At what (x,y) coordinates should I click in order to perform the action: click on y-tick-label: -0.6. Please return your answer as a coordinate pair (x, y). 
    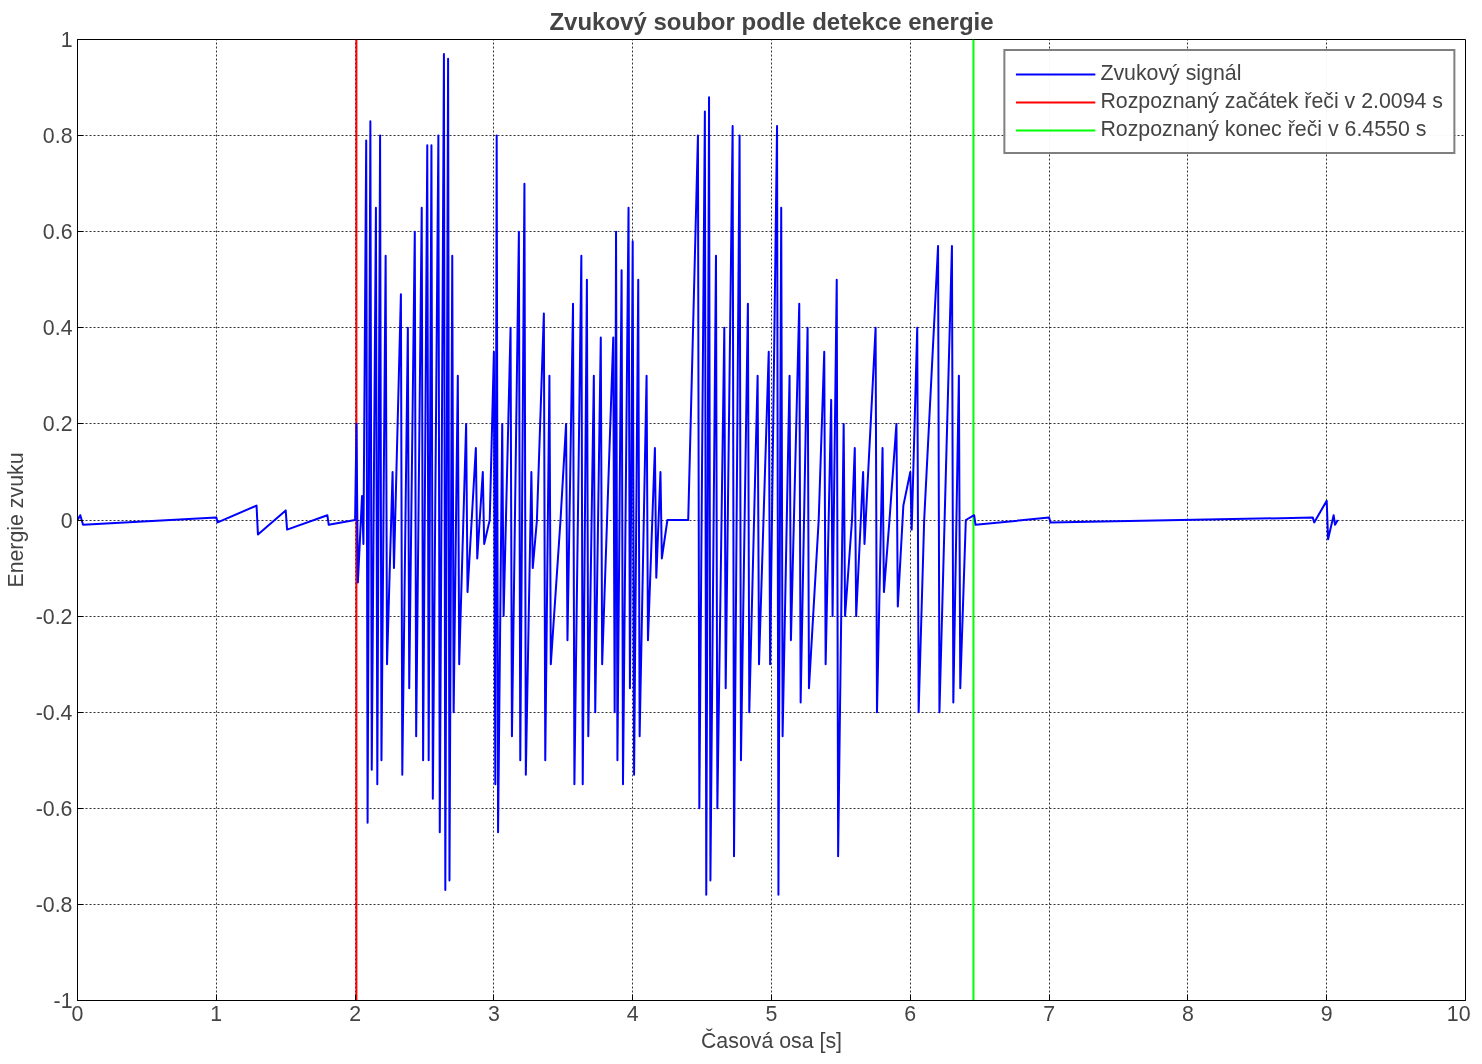
    Looking at the image, I should click on (54, 808).